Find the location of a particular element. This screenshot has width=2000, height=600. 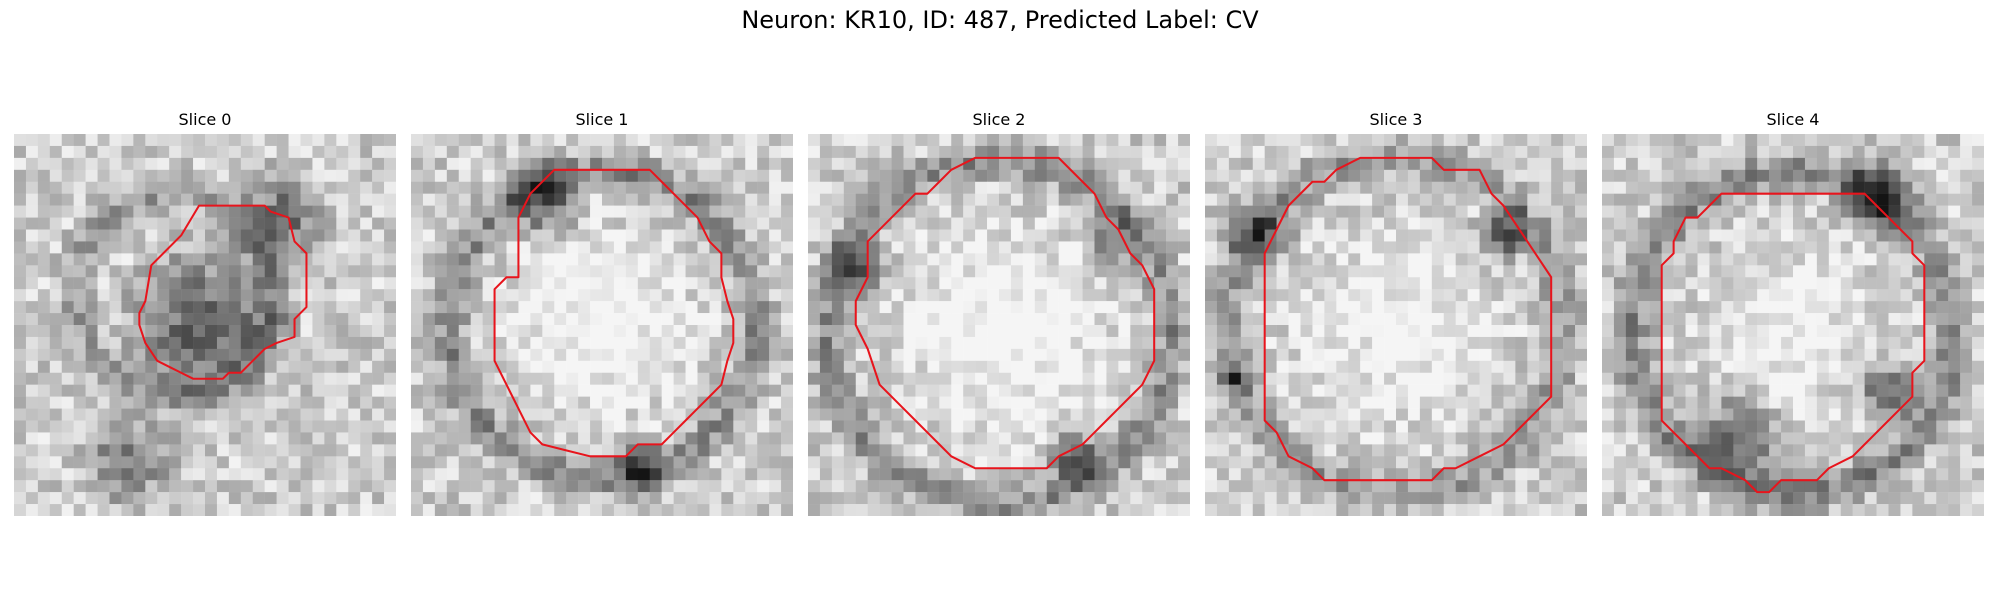

slice-title: Slice 1 is located at coordinates (602, 119).